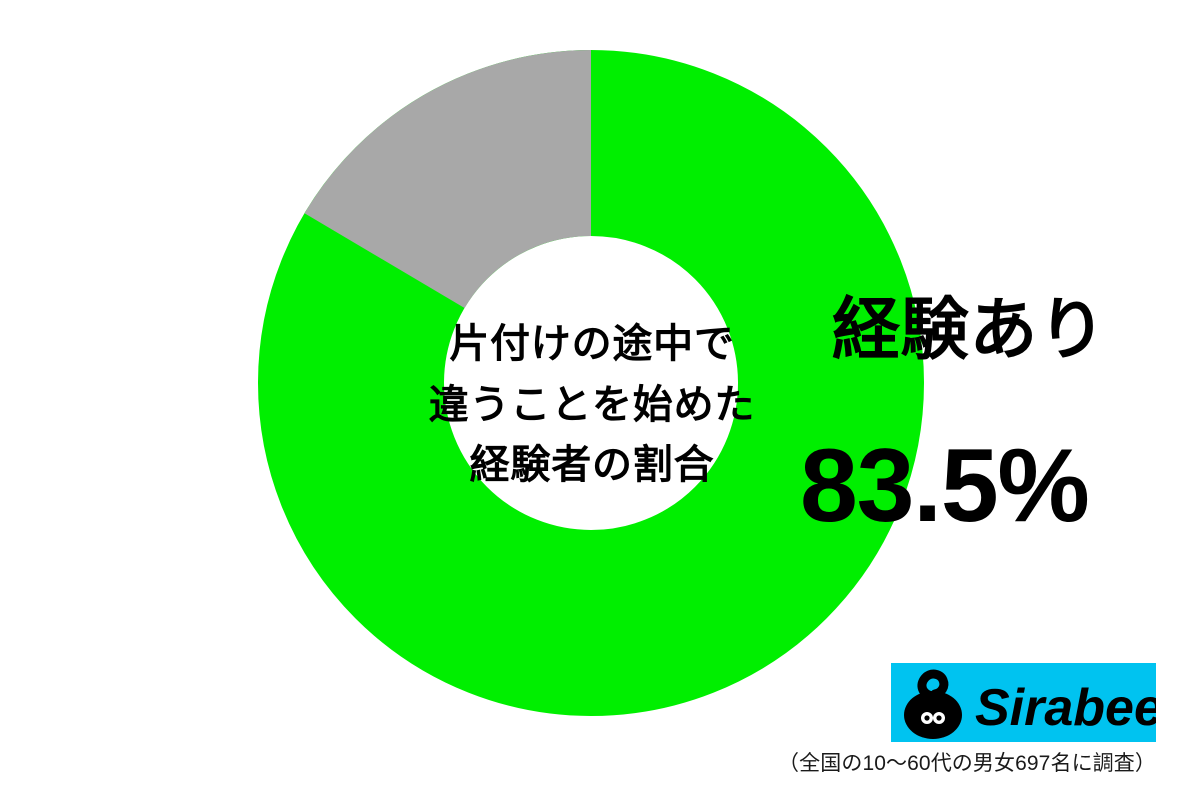 The height and width of the screenshot is (800, 1200). What do you see at coordinates (967, 763) in the screenshot?
I see `survey-note: （全国の10〜60代の男女697名に調査）` at bounding box center [967, 763].